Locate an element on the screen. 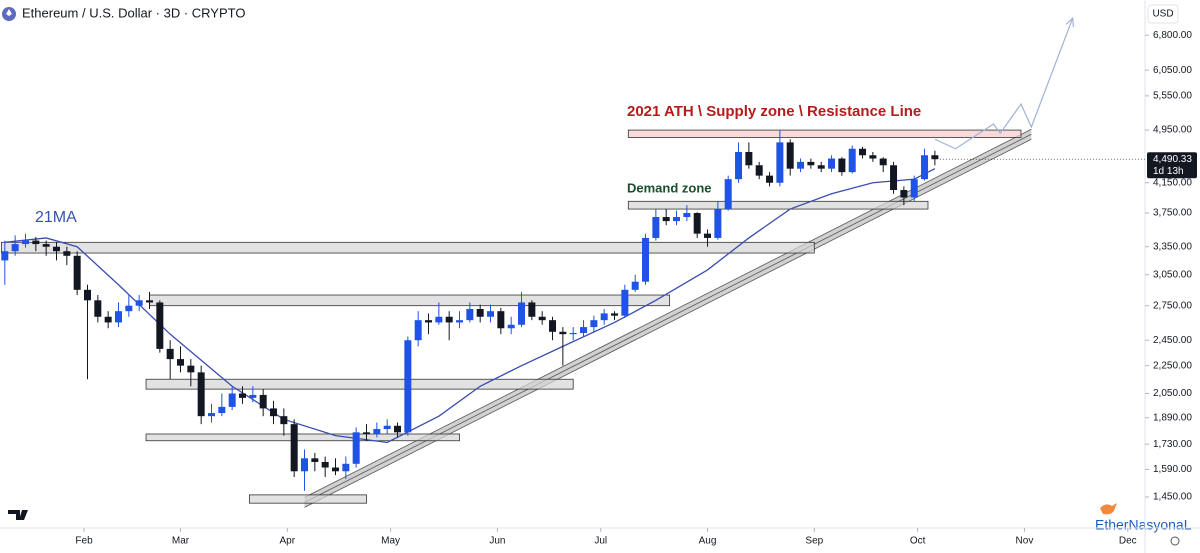 The image size is (1200, 553). chart-title: Ethereum / U.S. Dollar · 3D · CRYPTO is located at coordinates (133, 12).